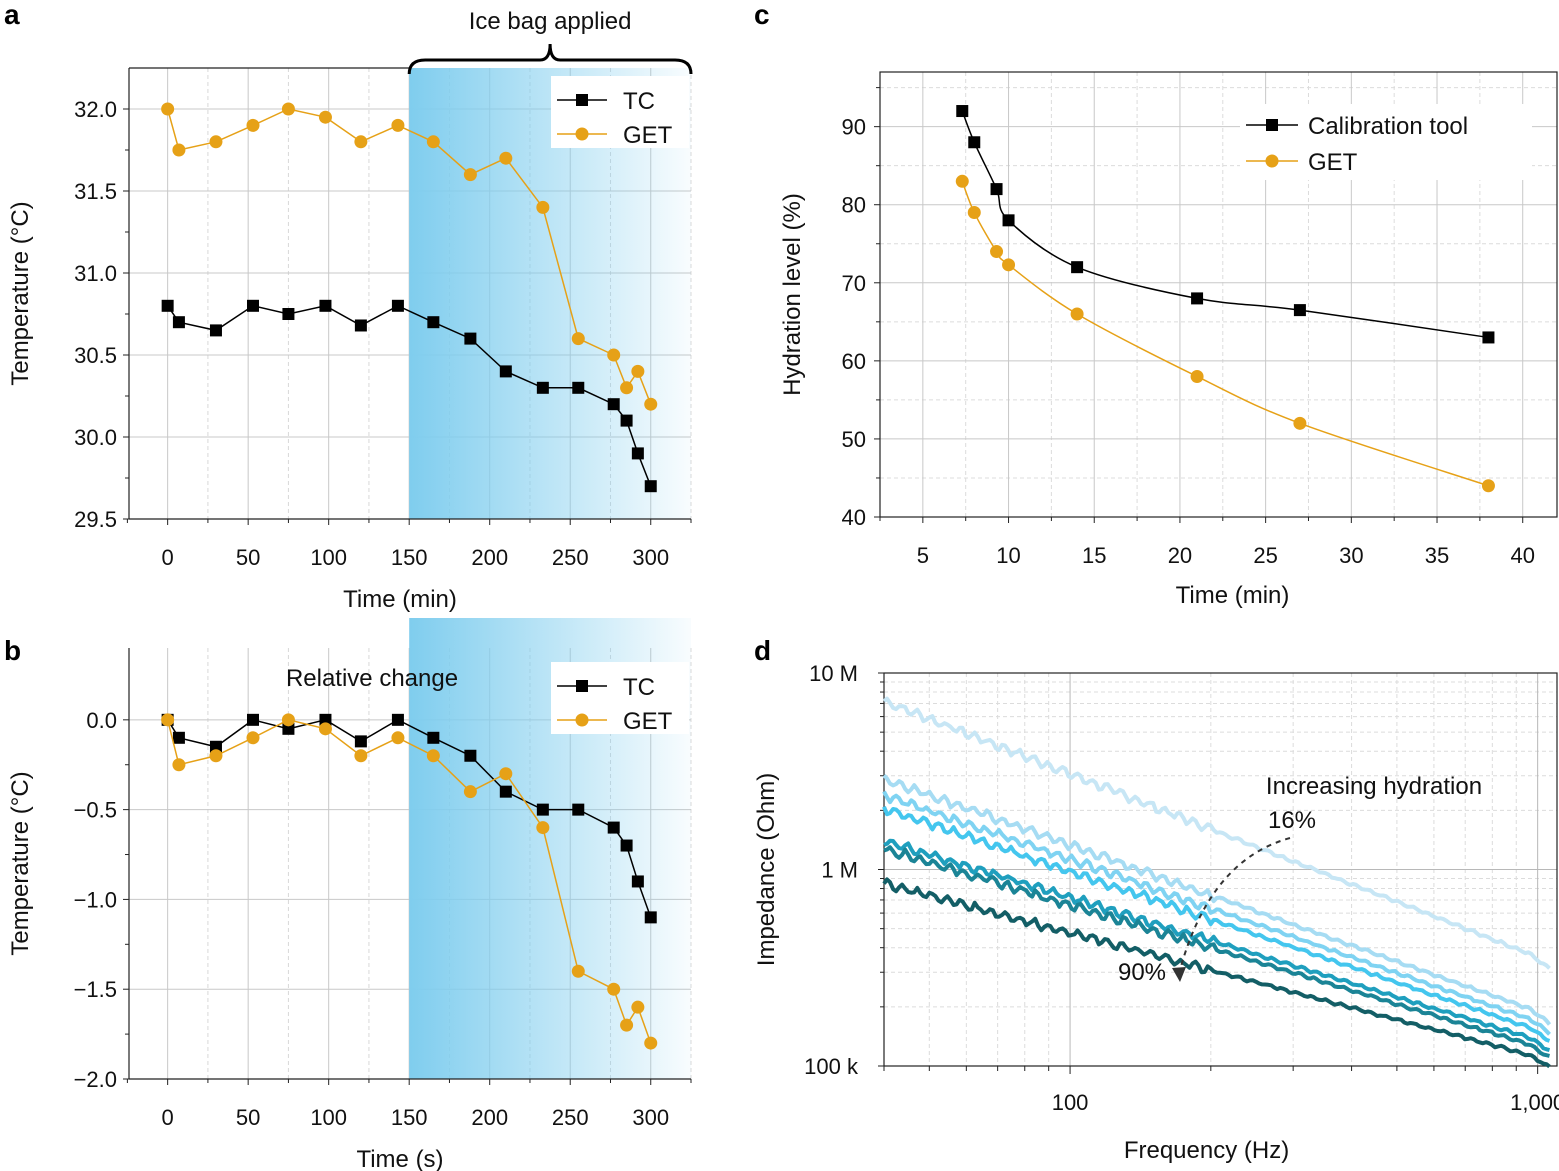 This screenshot has height=1171, width=1559. What do you see at coordinates (854, 205) in the screenshot?
I see `y-tick-label: 80` at bounding box center [854, 205].